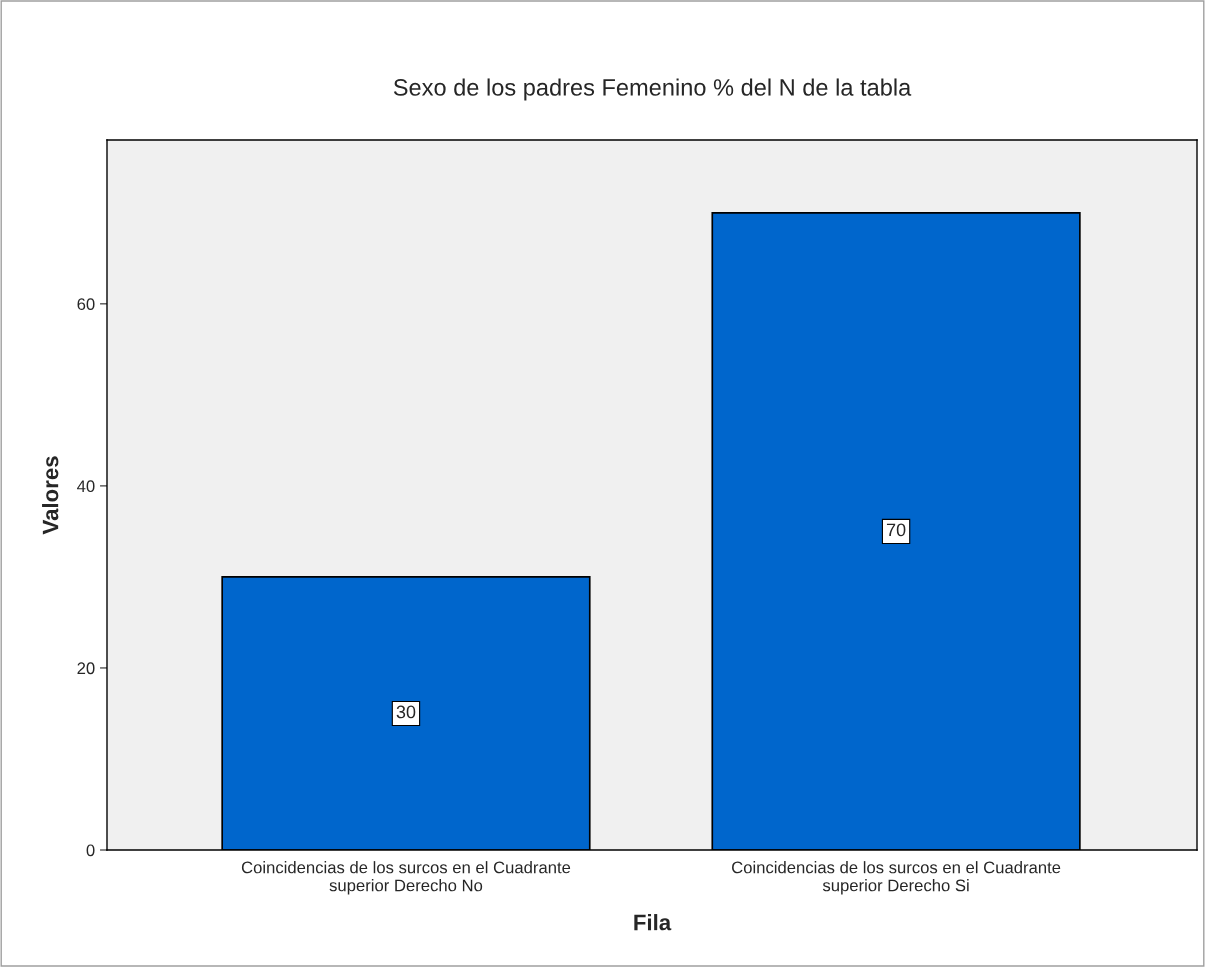 The height and width of the screenshot is (967, 1205). What do you see at coordinates (50, 495) in the screenshot?
I see `y-axis-title: Valores` at bounding box center [50, 495].